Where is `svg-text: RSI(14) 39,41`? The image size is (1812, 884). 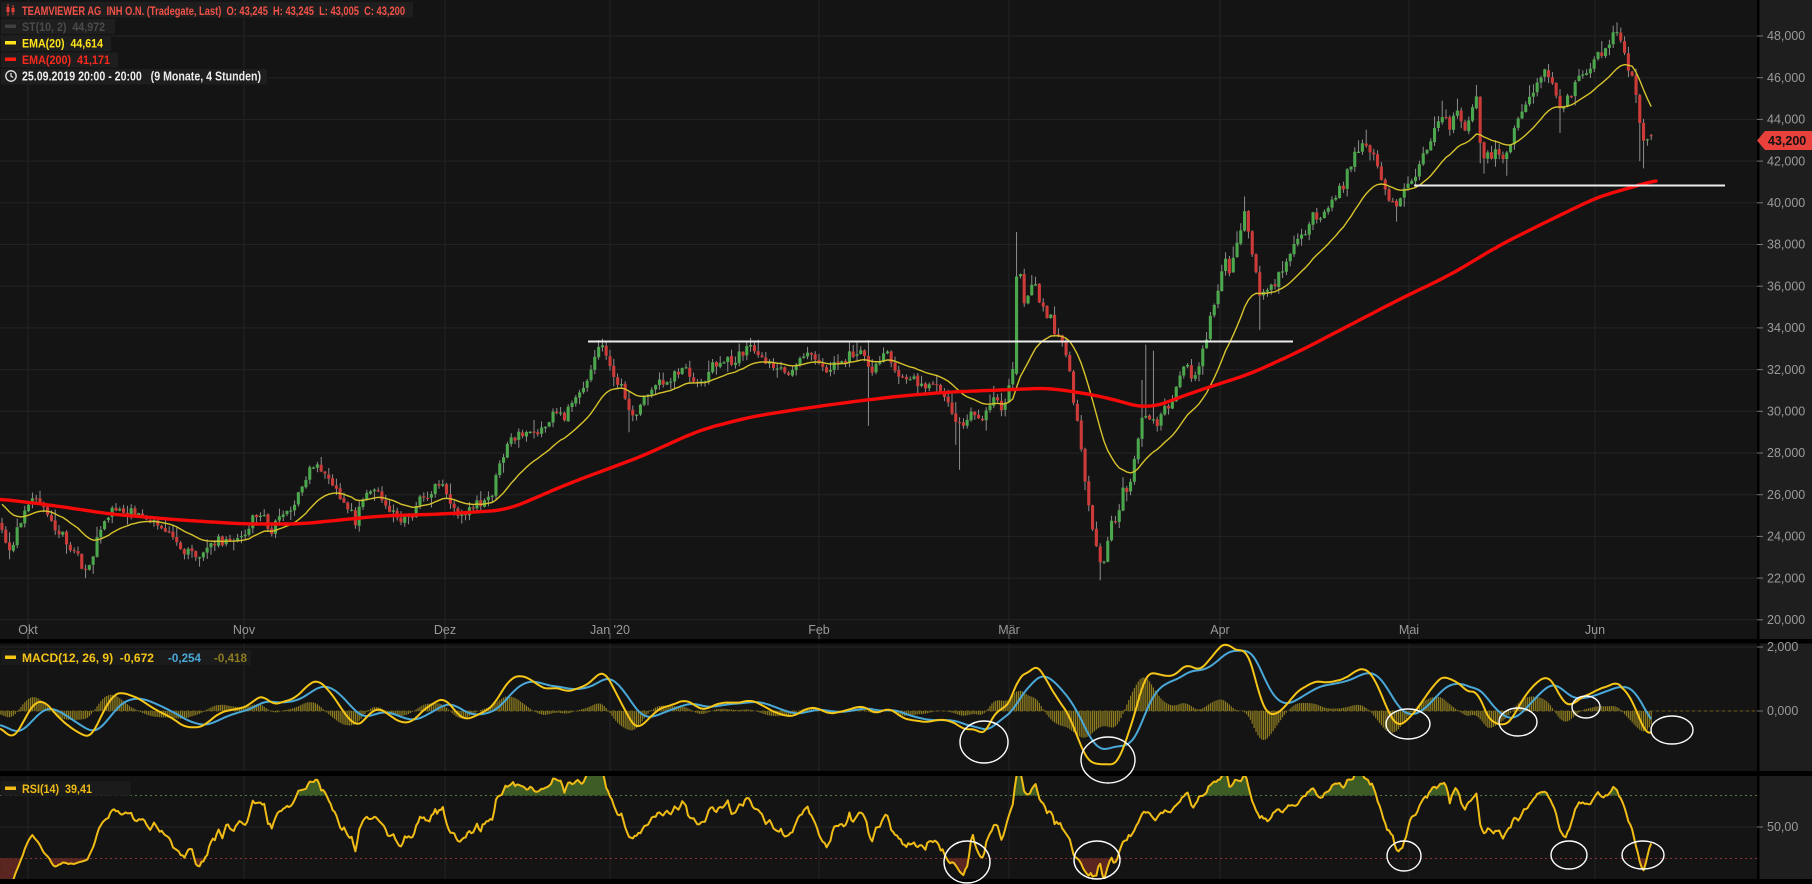 svg-text: RSI(14) 39,41 is located at coordinates (57, 789).